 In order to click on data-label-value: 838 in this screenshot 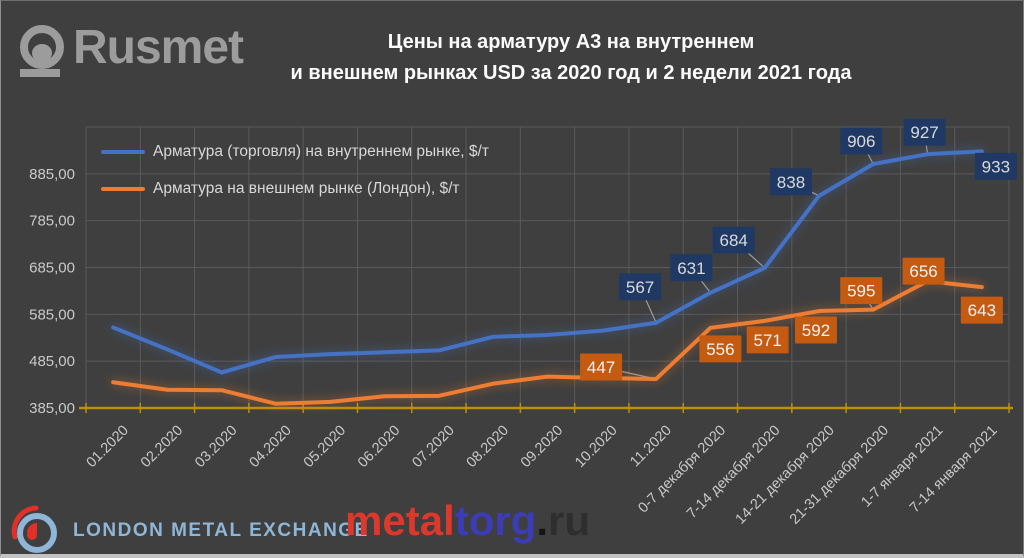, I will do `click(791, 182)`.